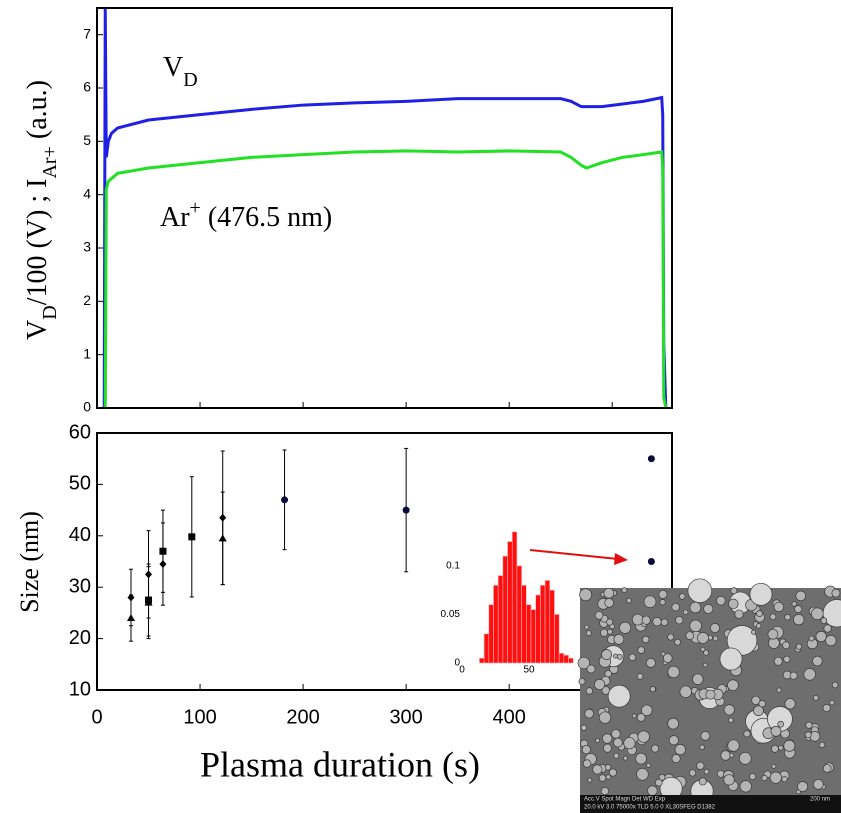 The image size is (841, 813). I want to click on x-tick-label: 100, so click(199, 717).